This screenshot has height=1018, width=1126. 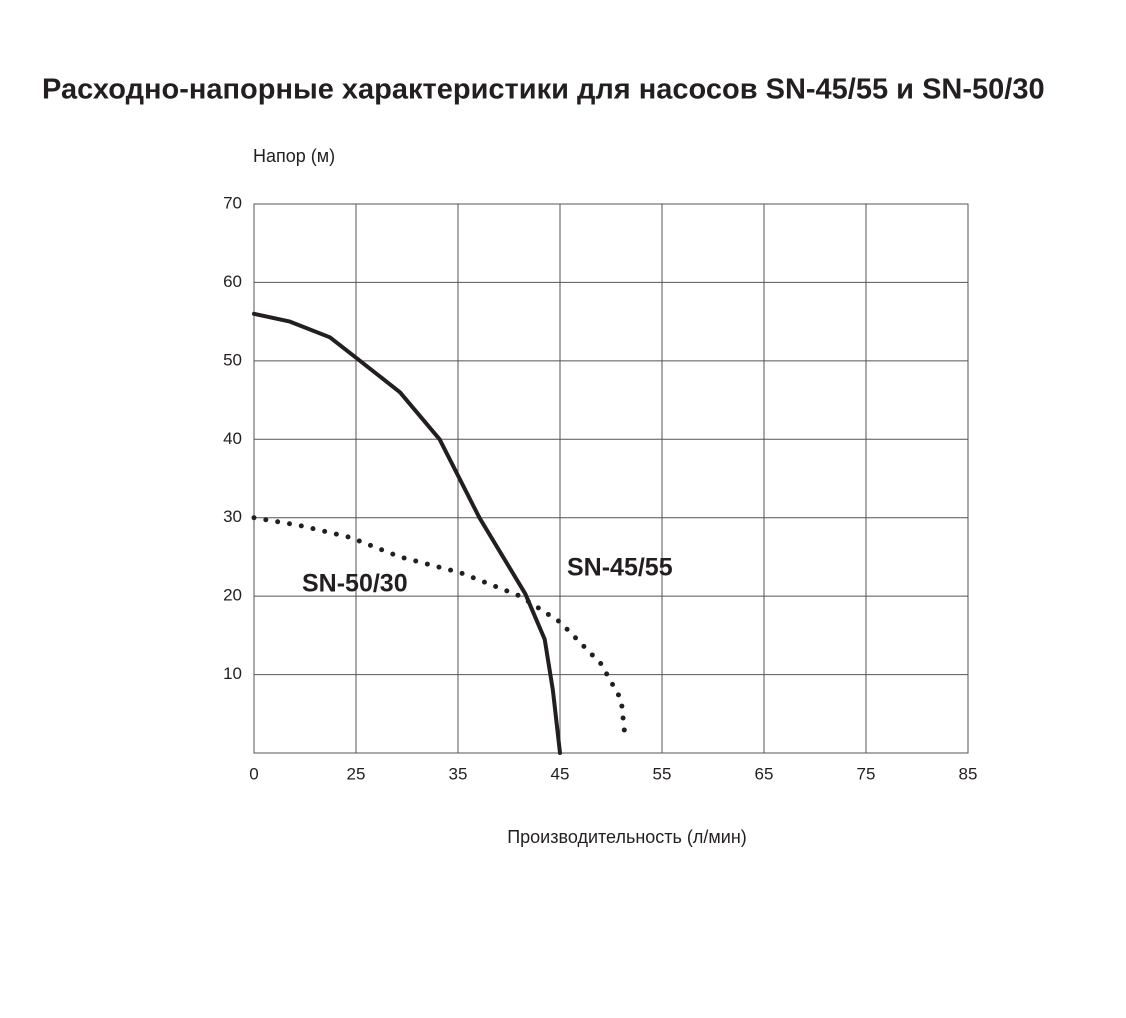 What do you see at coordinates (458, 773) in the screenshot?
I see `x-tick-label: 35` at bounding box center [458, 773].